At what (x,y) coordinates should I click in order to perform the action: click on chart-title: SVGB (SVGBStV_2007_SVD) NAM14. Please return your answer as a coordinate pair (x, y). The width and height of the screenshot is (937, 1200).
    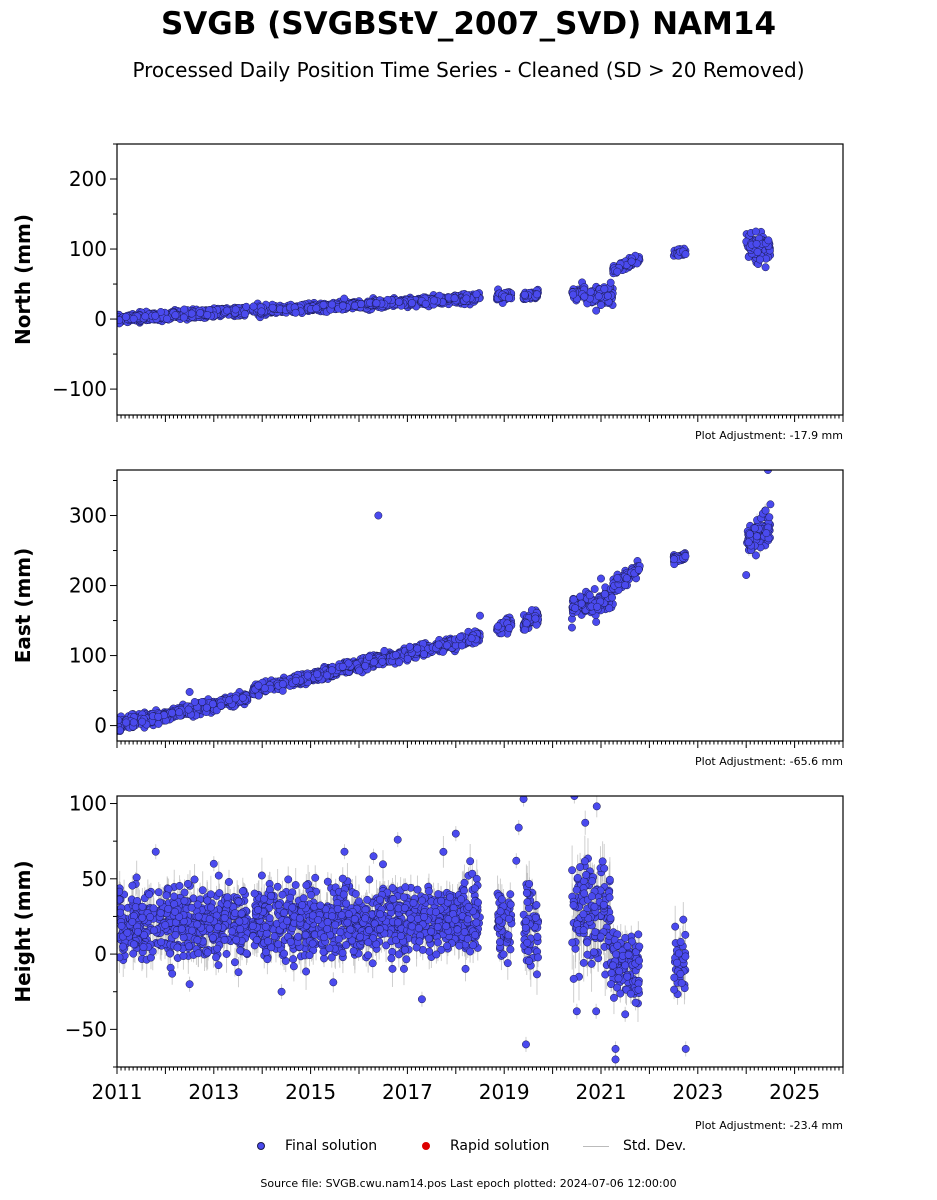
    Looking at the image, I should click on (468, 24).